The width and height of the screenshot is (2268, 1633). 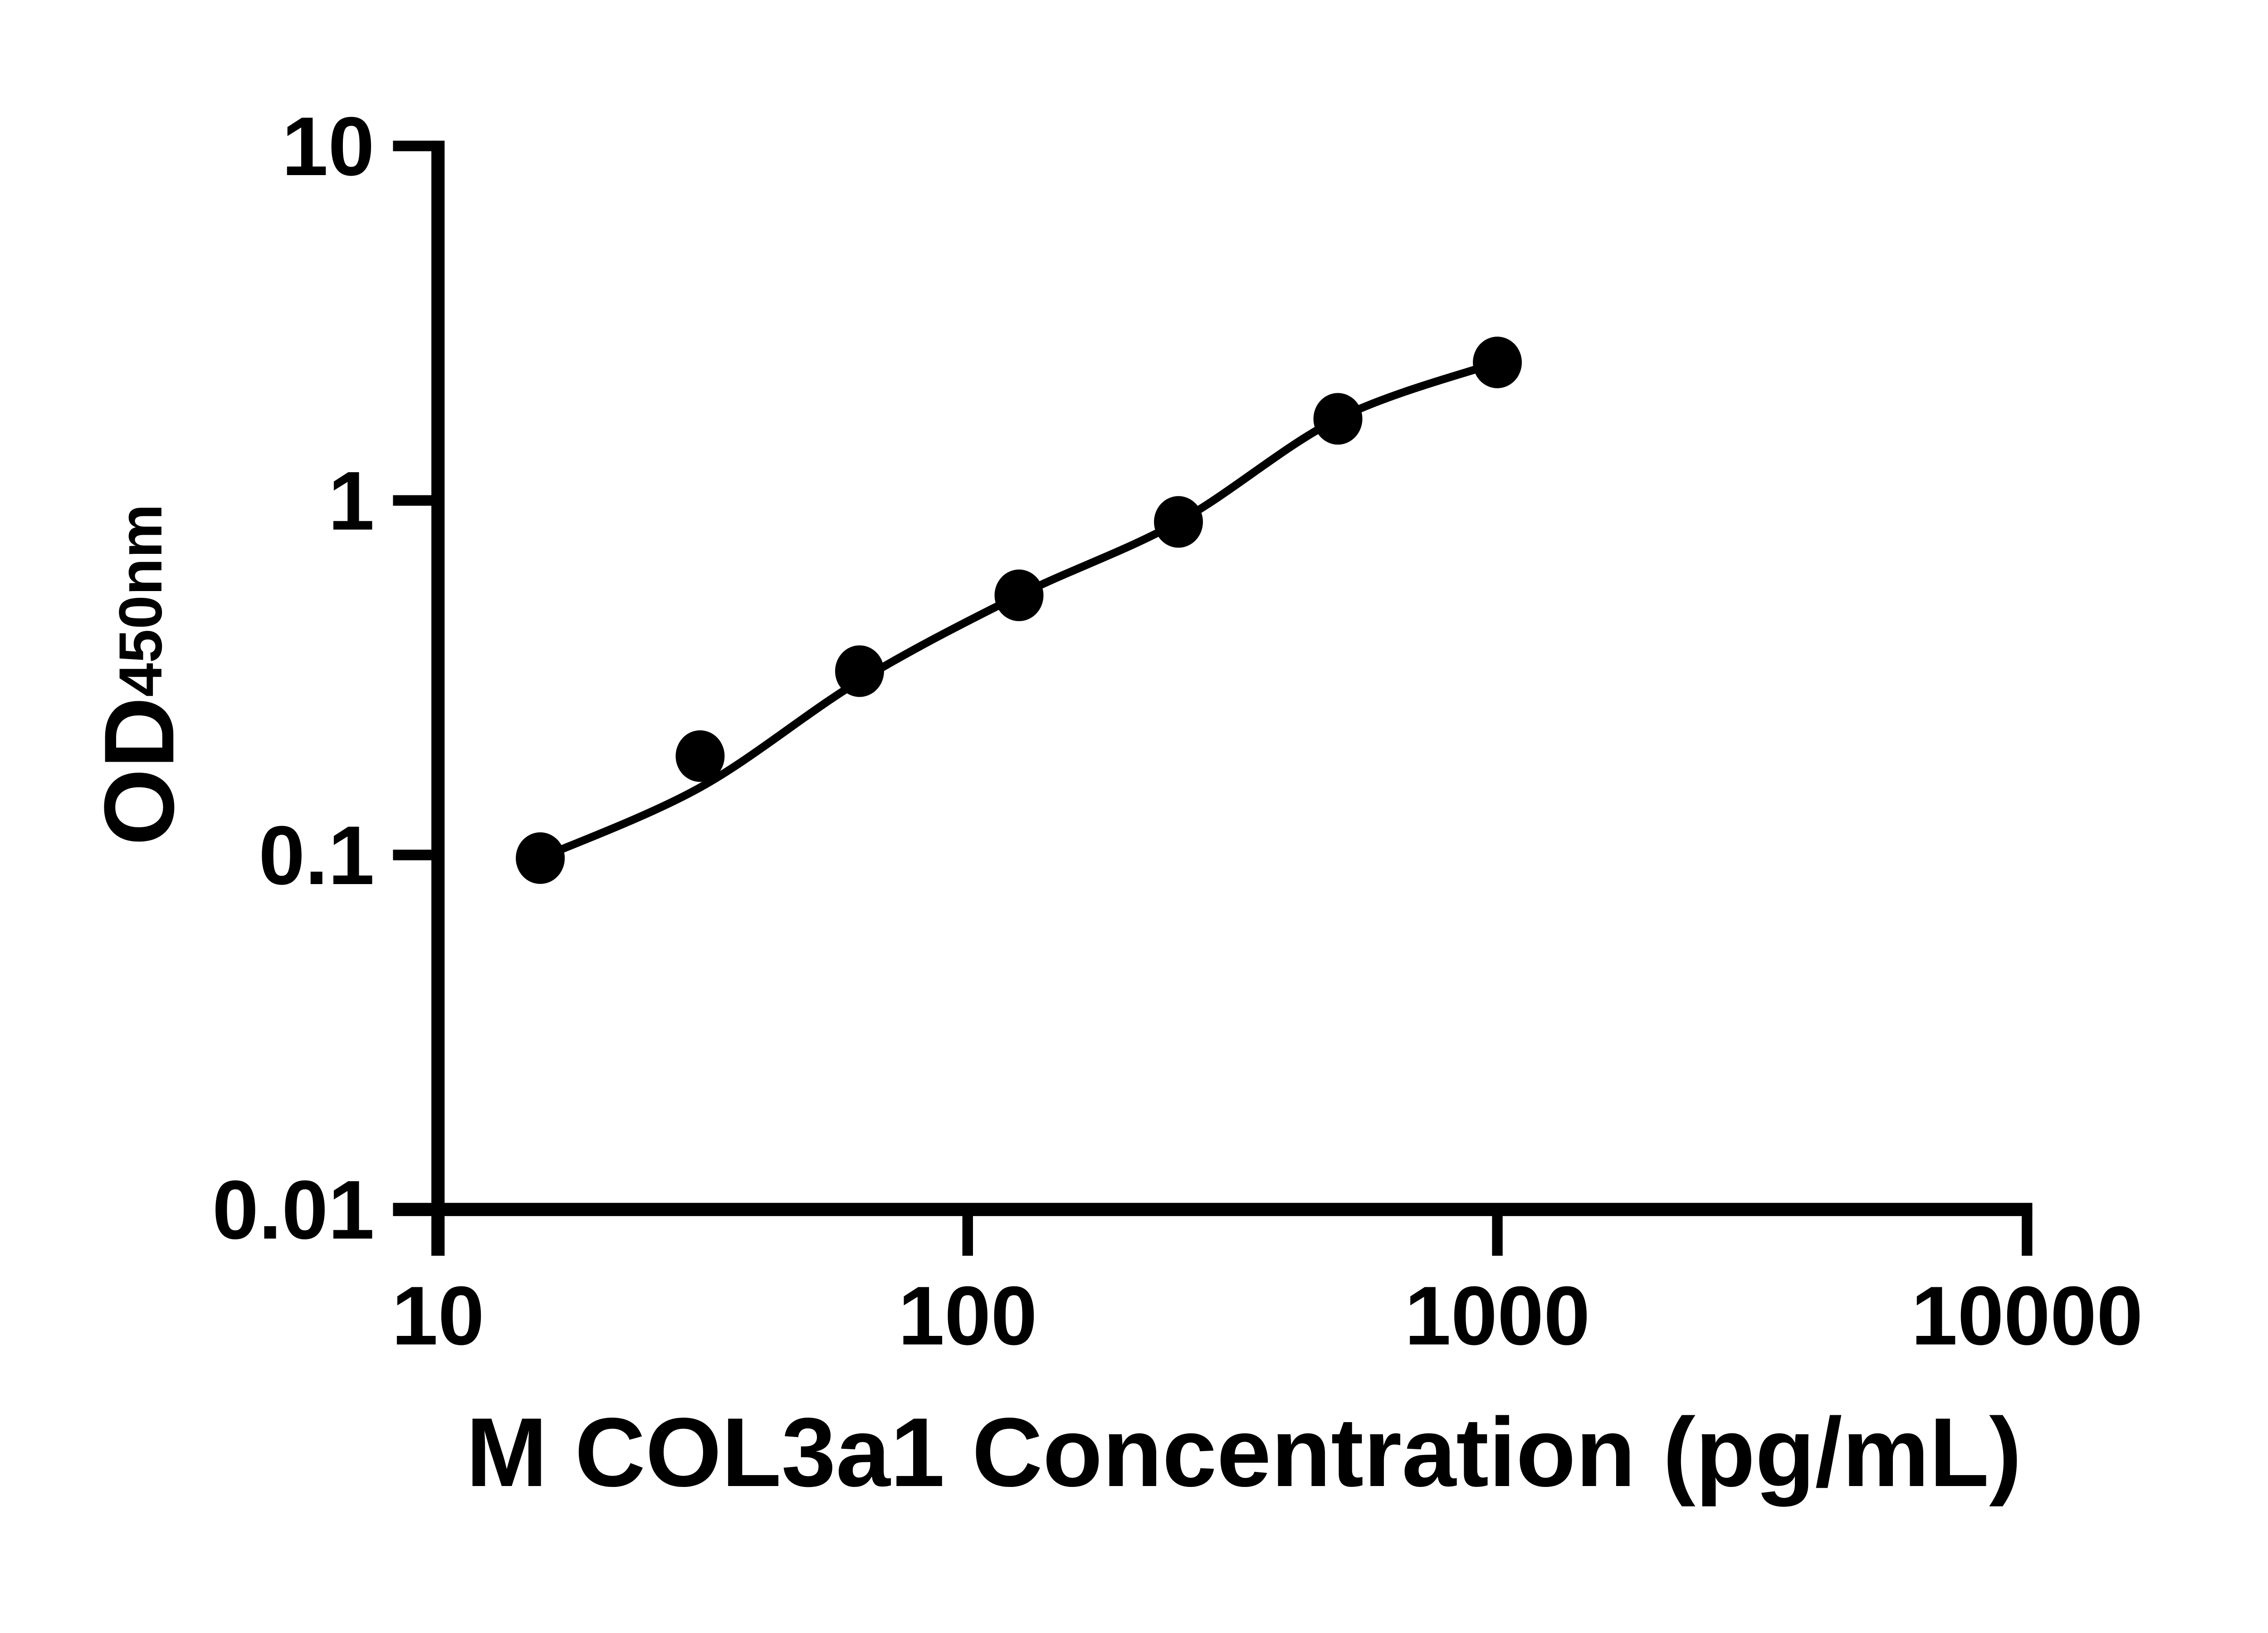 I want to click on x-tick-label-100: 100, so click(x=967, y=1315).